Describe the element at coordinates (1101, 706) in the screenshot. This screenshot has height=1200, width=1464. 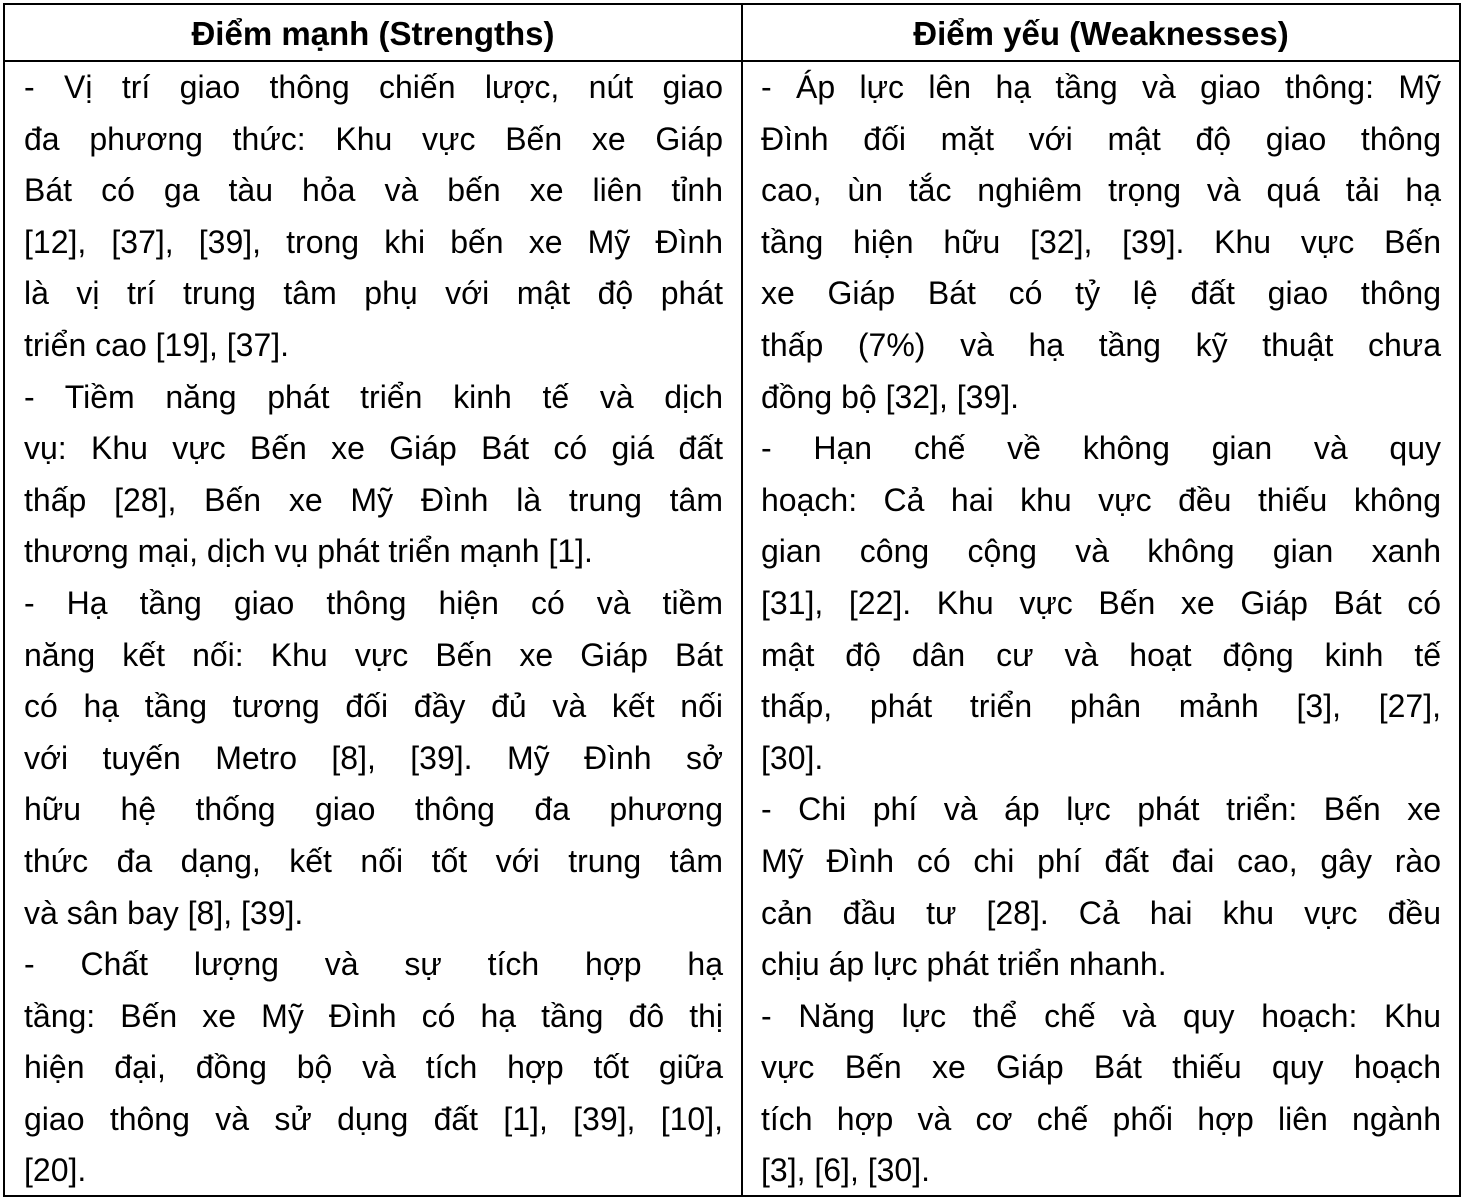
I see `text-line: thấp, phát triển phân mảnh [3], [27],` at that location.